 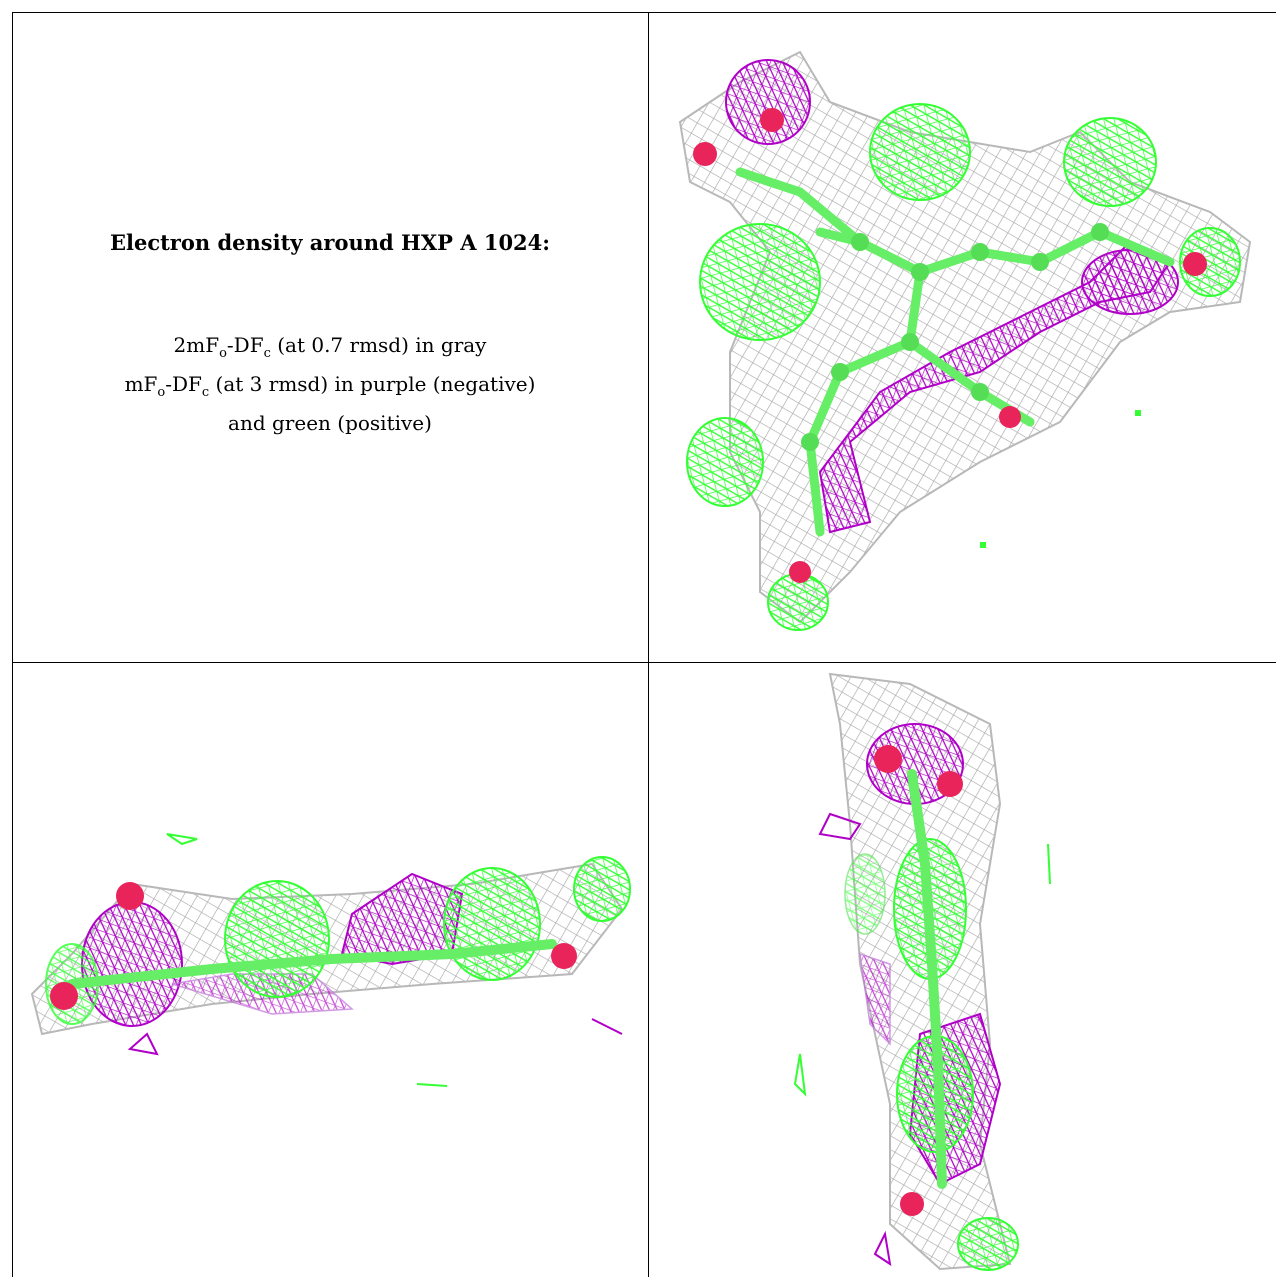 What do you see at coordinates (330, 242) in the screenshot?
I see `caption-title: Electron density around HXP A 1024:` at bounding box center [330, 242].